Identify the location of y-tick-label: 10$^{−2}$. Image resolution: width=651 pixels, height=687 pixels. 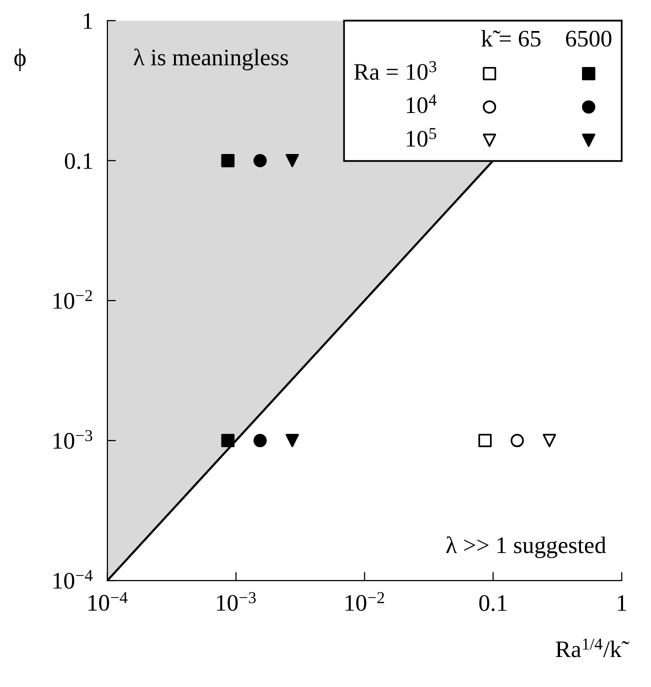
(73, 299).